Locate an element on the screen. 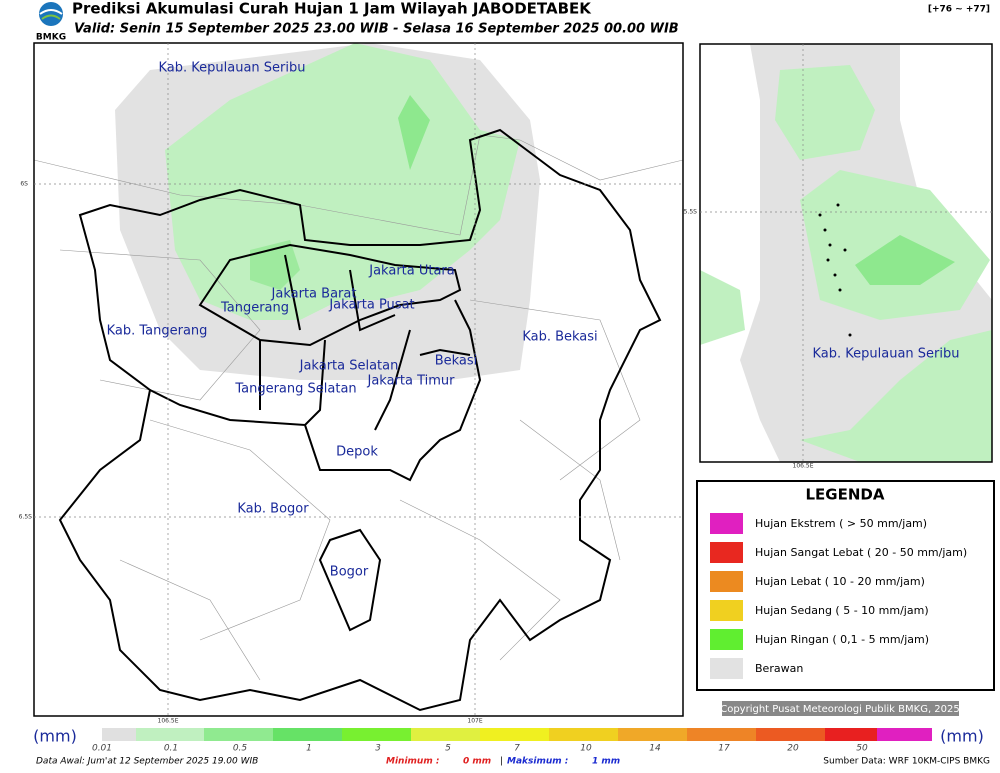 The width and height of the screenshot is (1000, 773). region-label: Bogor is located at coordinates (349, 572).